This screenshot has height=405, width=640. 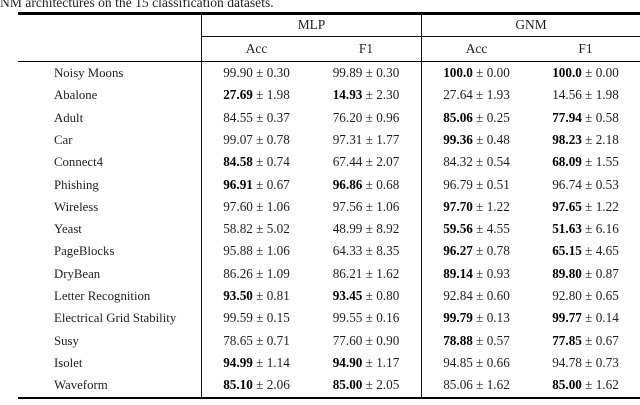 I want to click on mid-rule, so click(x=329, y=61).